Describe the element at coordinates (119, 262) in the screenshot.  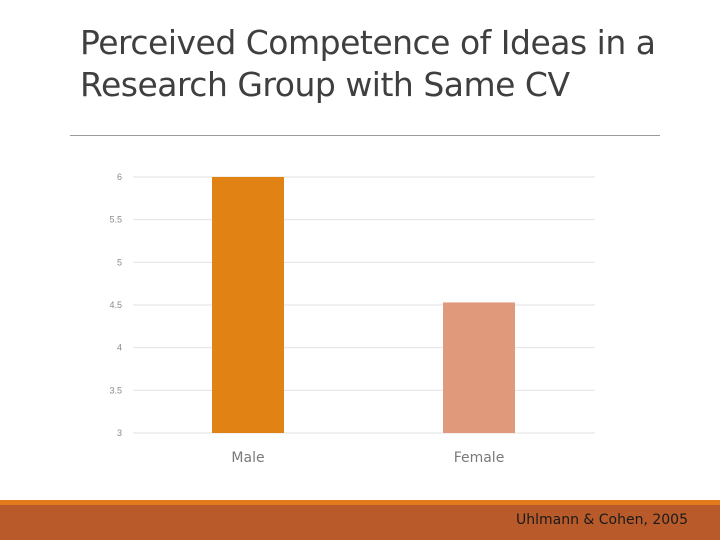
I see `y-tick-label: 5` at that location.